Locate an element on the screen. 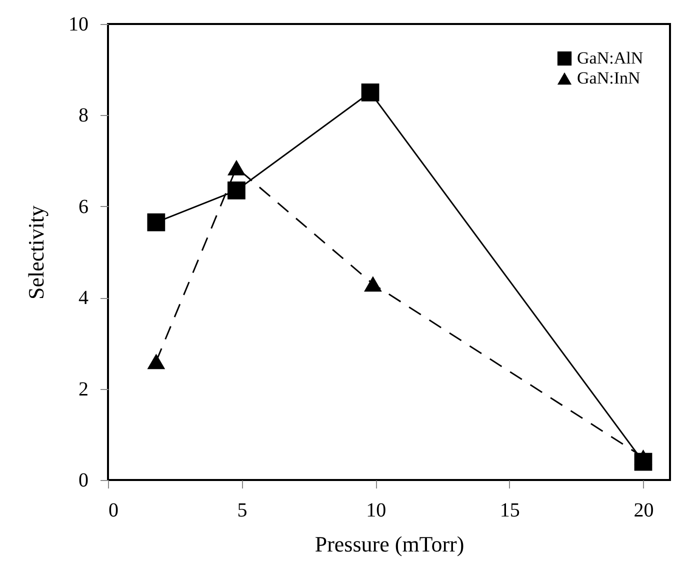  y-tick-label: 8 is located at coordinates (83, 115).